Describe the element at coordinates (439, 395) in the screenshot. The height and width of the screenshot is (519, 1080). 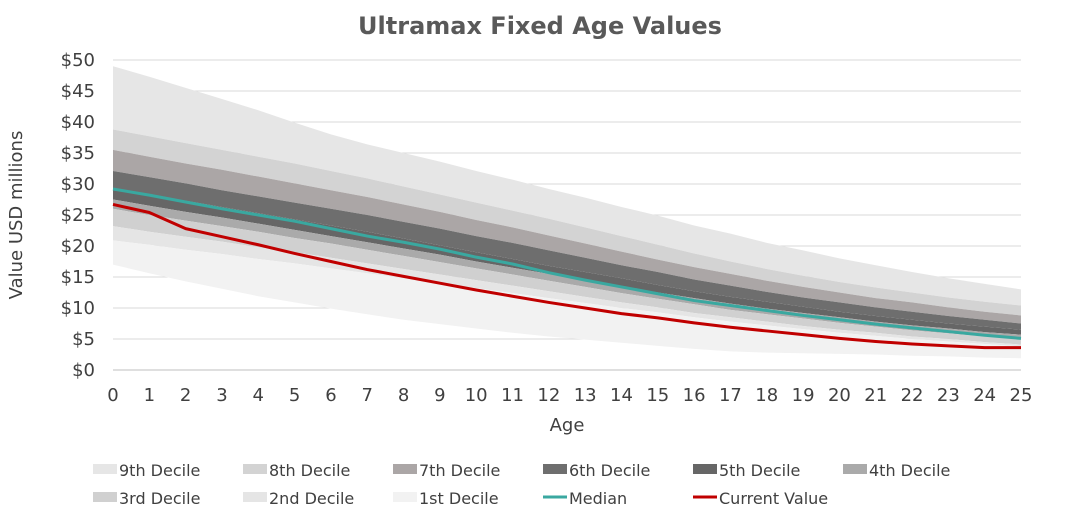
I see `x-tick-label: 9` at that location.